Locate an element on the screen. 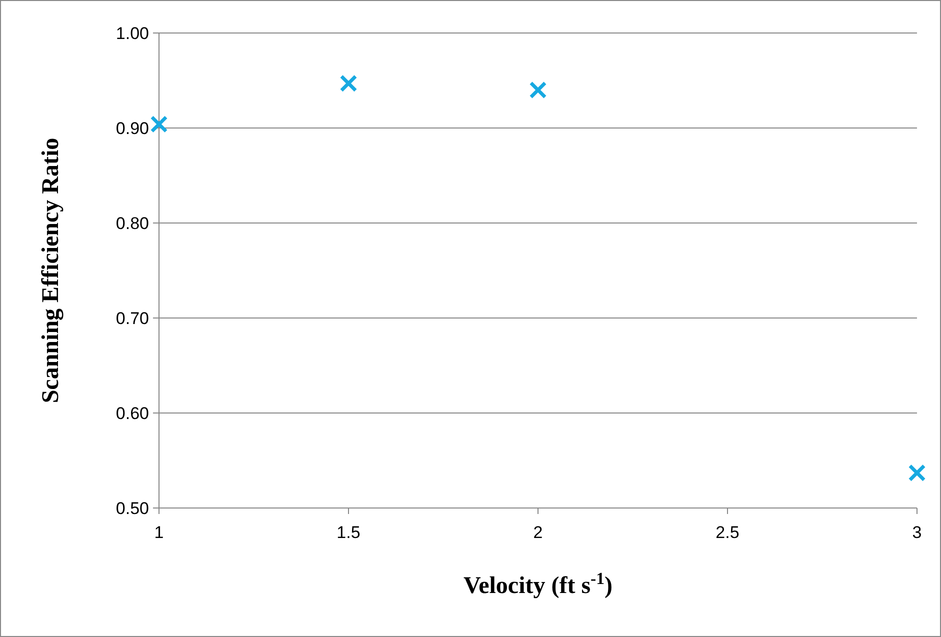 This screenshot has width=941, height=637. y-tick-label: 0.90 is located at coordinates (132, 128).